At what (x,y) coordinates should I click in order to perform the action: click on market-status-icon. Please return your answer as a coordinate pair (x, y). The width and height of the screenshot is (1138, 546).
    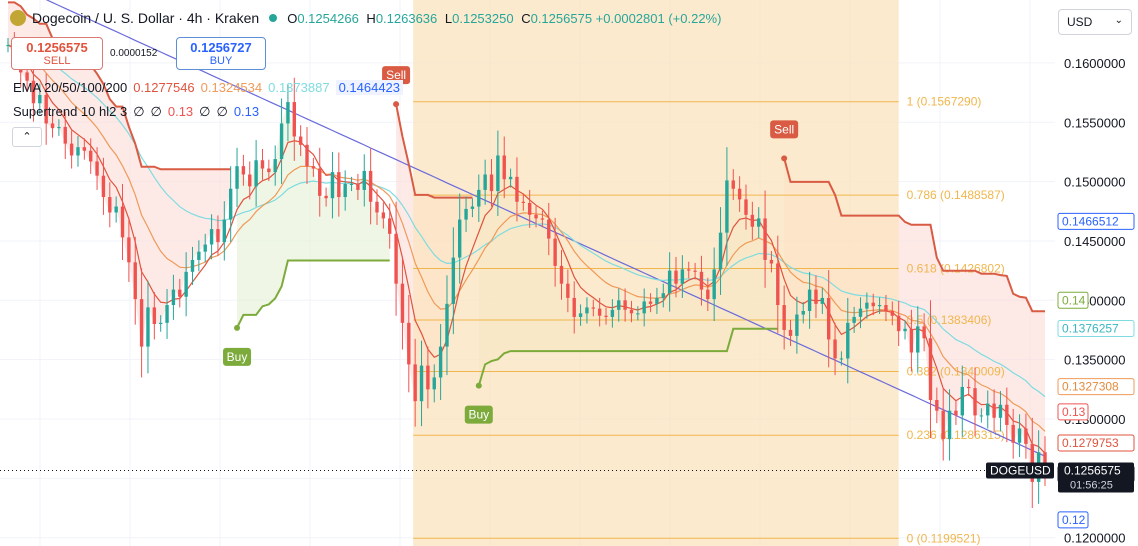
    Looking at the image, I should click on (273, 18).